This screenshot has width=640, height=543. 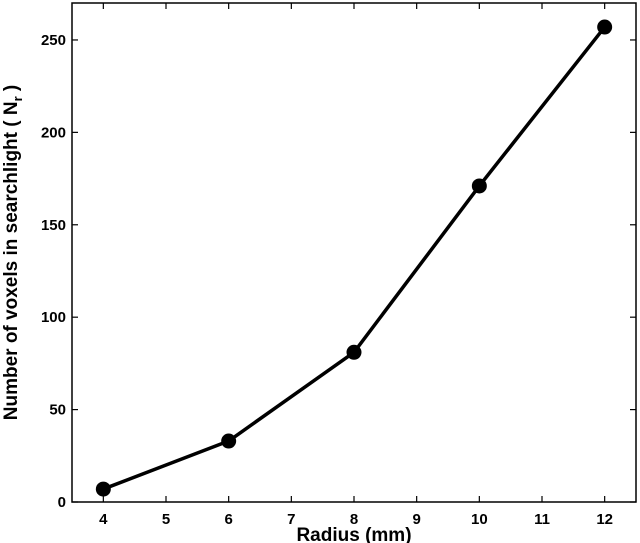 What do you see at coordinates (53, 225) in the screenshot?
I see `y-tick-label: 150` at bounding box center [53, 225].